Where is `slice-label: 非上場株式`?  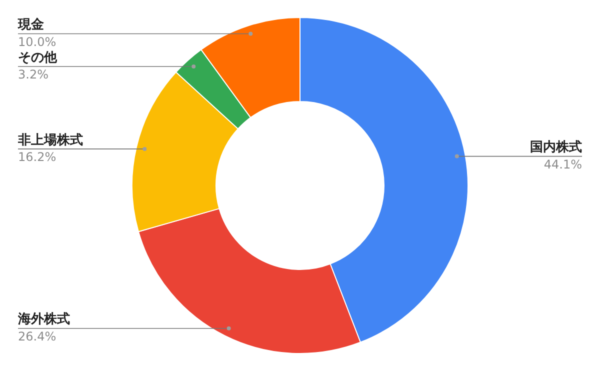 slice-label: 非上場株式 is located at coordinates (50, 140).